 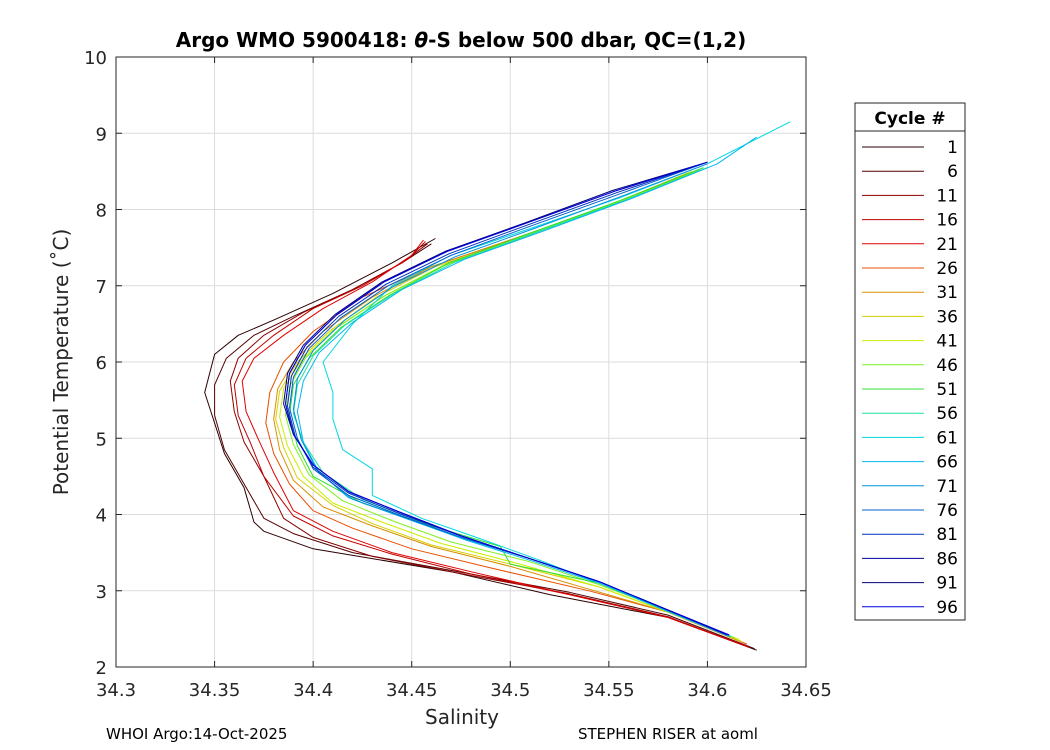 What do you see at coordinates (101, 134) in the screenshot?
I see `y-tick-label: 9` at bounding box center [101, 134].